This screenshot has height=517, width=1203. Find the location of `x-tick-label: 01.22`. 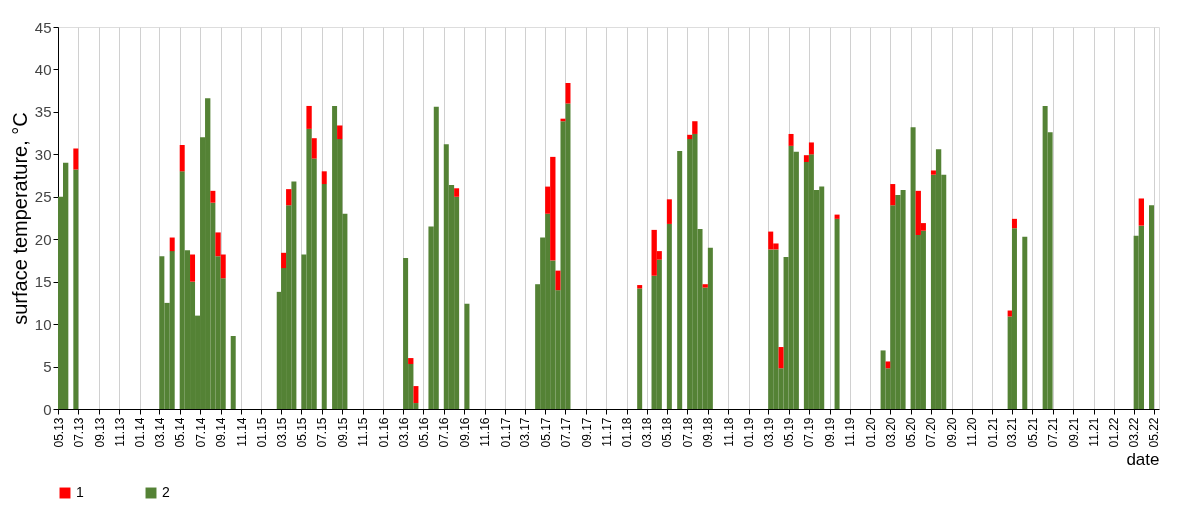

x-tick-label: 01.22 is located at coordinates (1114, 432).